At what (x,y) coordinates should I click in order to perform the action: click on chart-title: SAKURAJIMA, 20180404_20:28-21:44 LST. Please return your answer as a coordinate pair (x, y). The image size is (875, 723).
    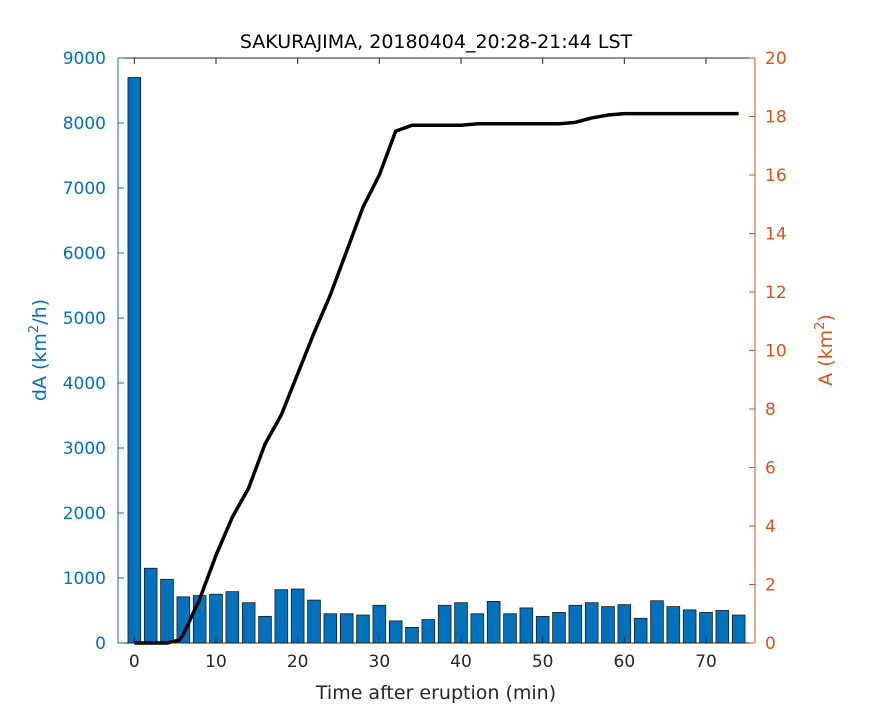
    Looking at the image, I should click on (436, 42).